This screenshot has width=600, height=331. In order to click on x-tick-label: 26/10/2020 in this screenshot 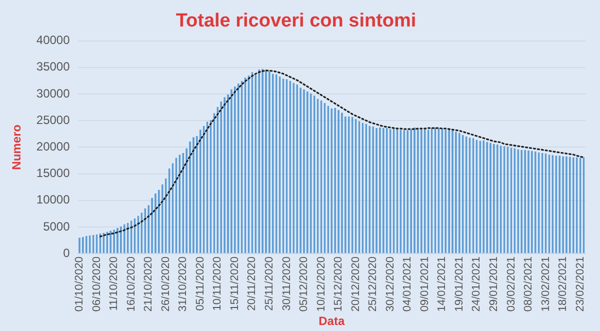, I will do `click(166, 284)`.